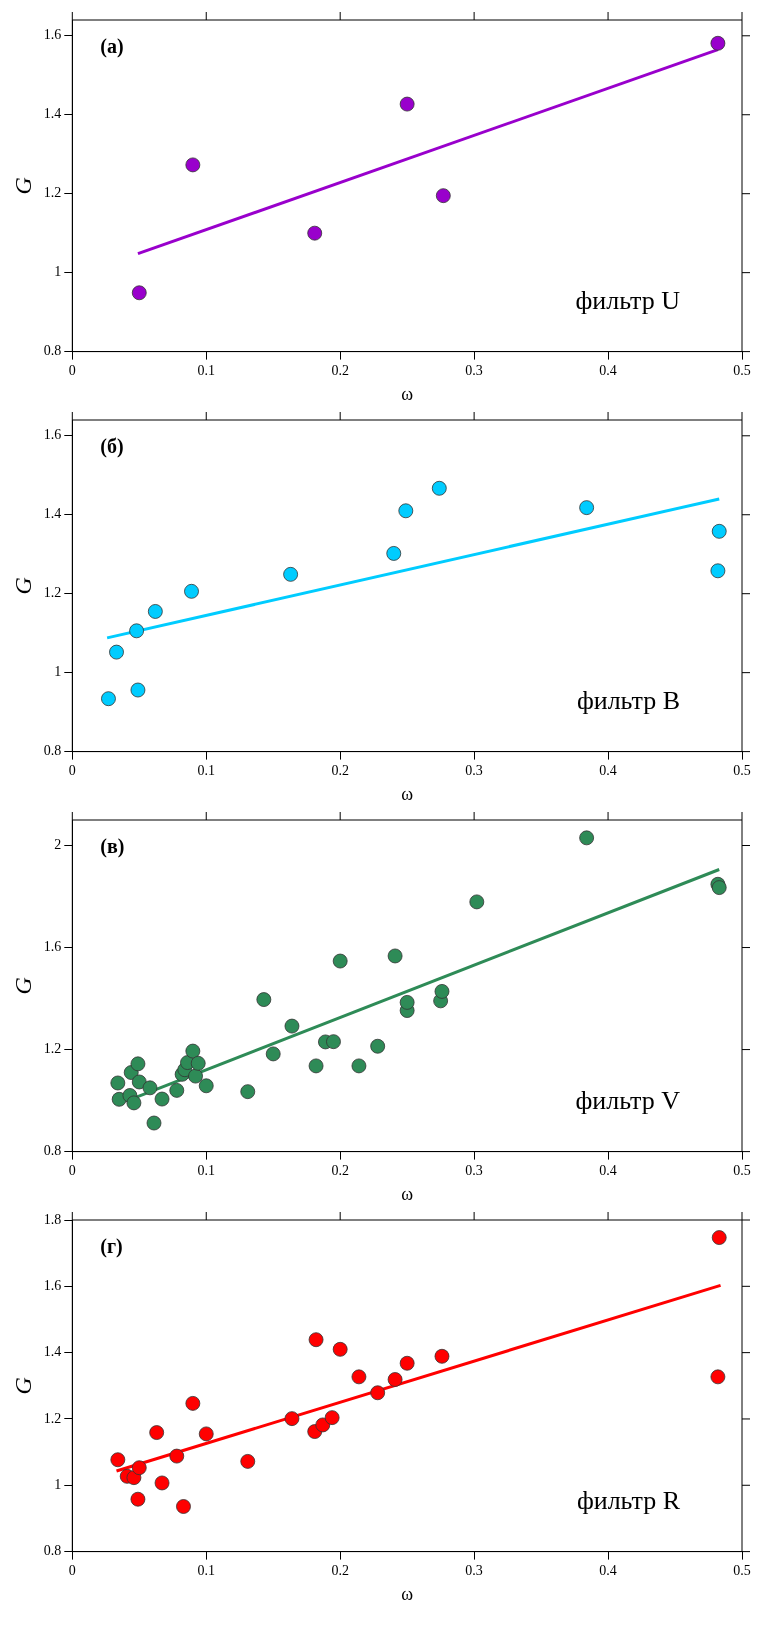  Describe the element at coordinates (52, 1219) in the screenshot. I see `y-tick-label: 1.8` at that location.